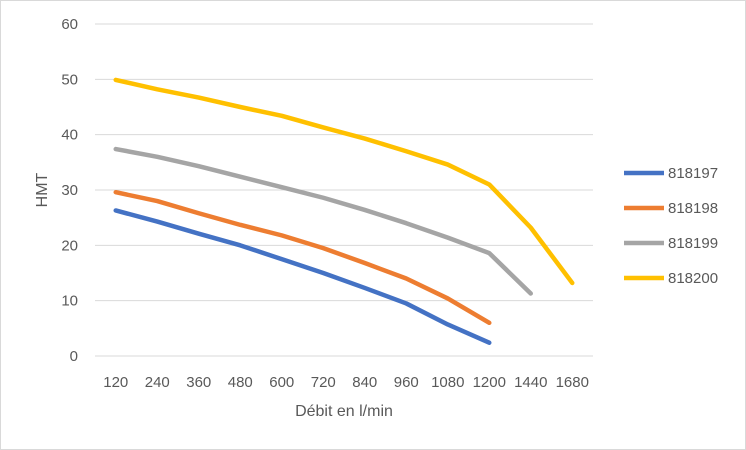  Describe the element at coordinates (693, 278) in the screenshot. I see `legend-label: 818200` at that location.